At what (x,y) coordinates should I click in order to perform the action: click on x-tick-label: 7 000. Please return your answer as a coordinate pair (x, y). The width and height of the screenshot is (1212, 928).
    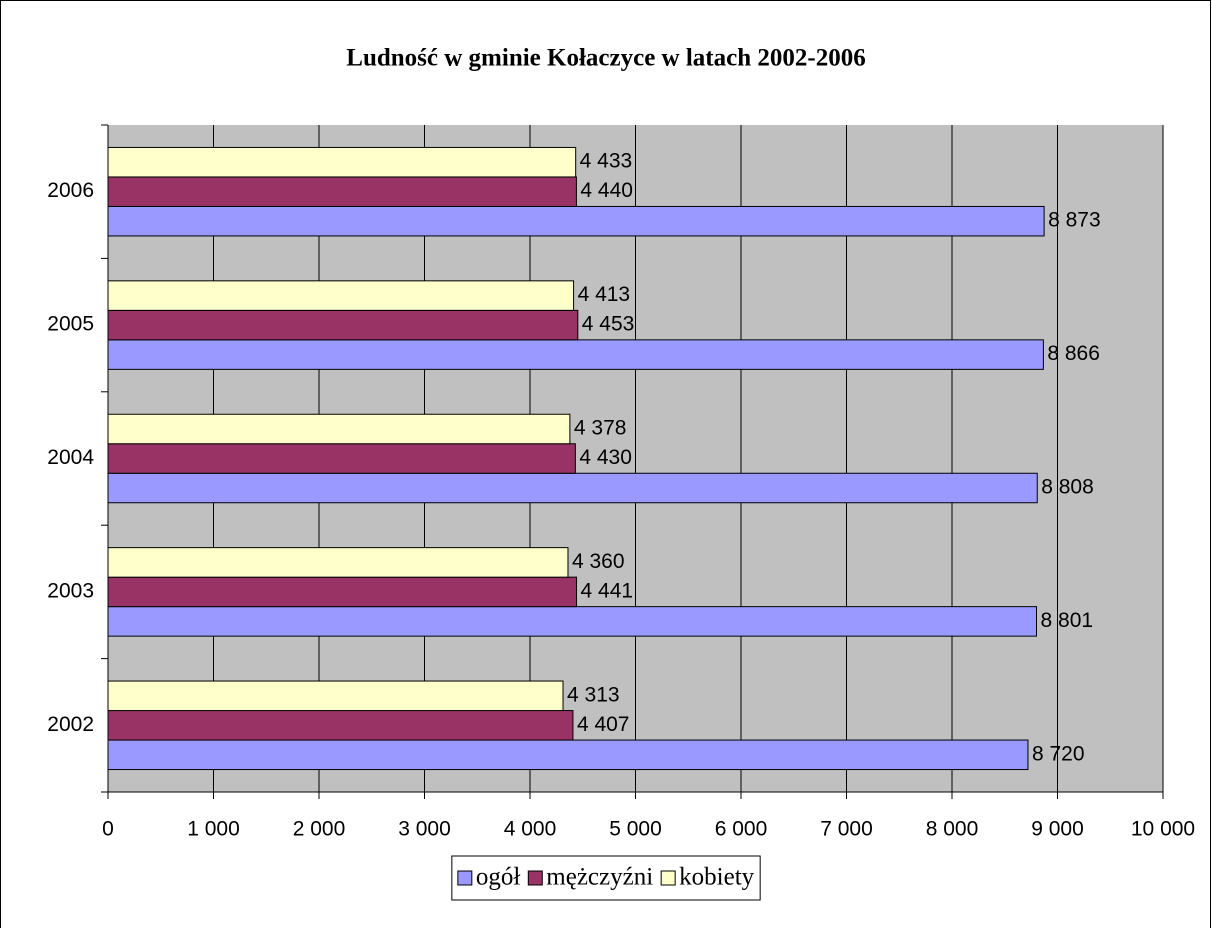
    Looking at the image, I should click on (846, 829).